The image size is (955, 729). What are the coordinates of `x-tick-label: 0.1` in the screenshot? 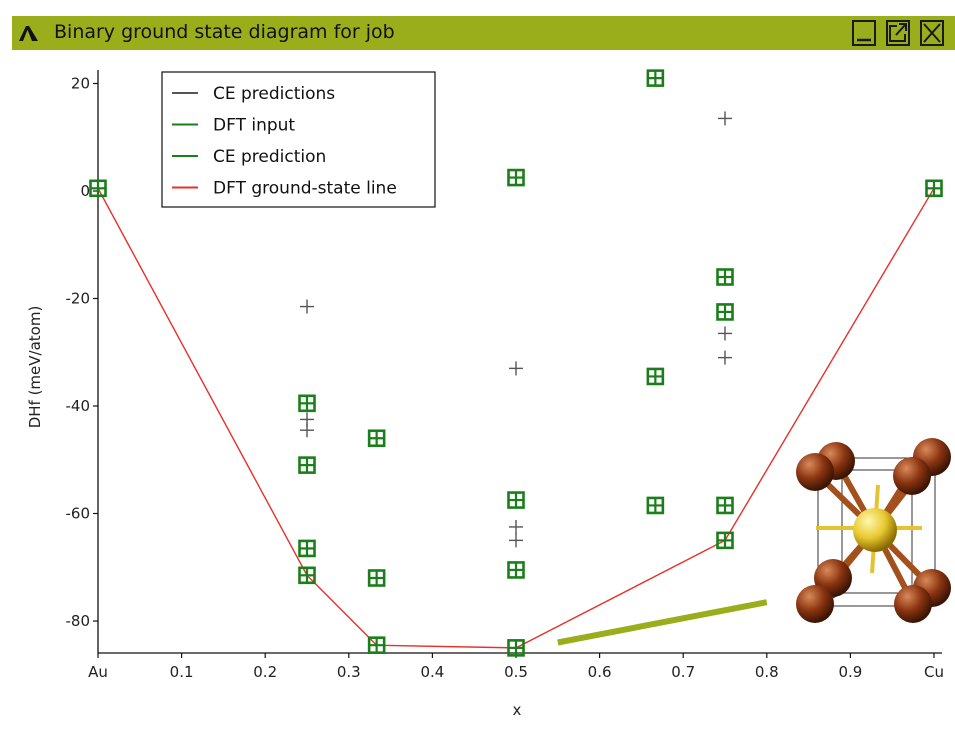 It's located at (182, 672).